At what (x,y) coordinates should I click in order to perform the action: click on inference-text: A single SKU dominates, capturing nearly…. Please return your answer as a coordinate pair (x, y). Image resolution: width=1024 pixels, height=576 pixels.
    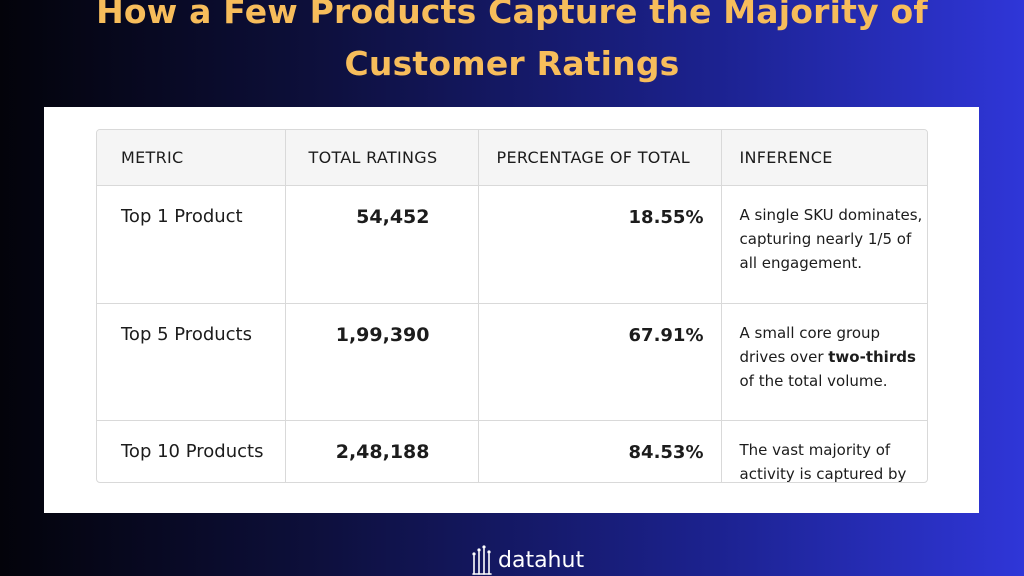
    Looking at the image, I should click on (831, 239).